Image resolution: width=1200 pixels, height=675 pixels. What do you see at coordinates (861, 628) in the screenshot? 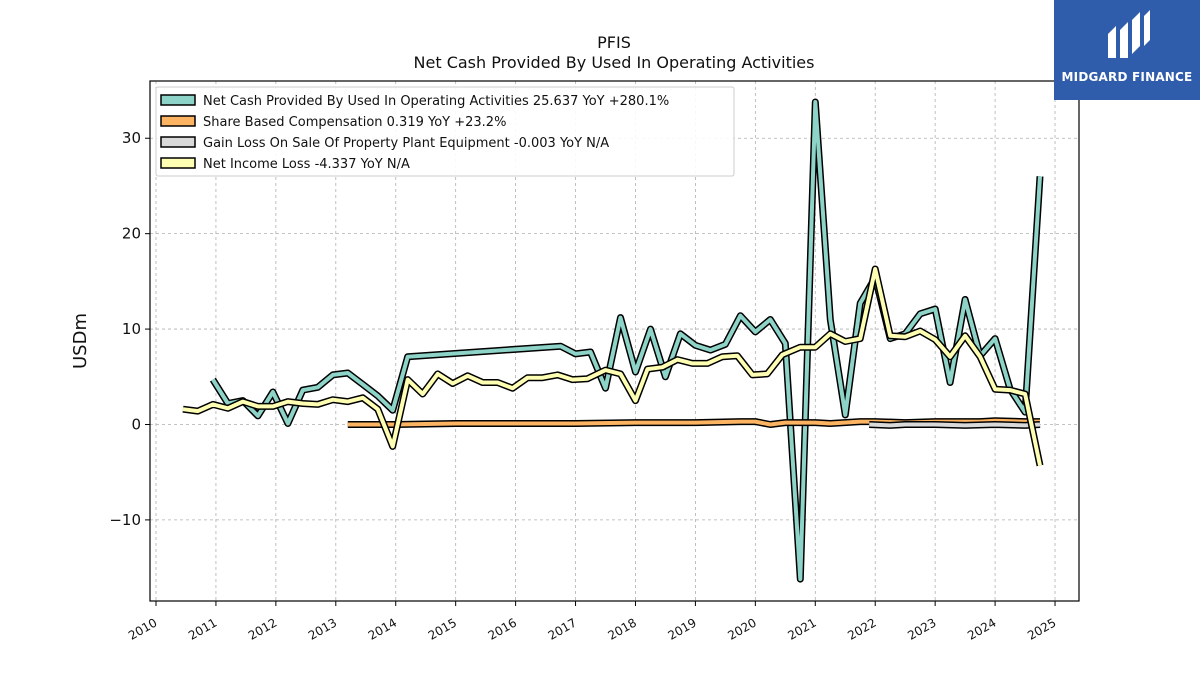
I see `x-tick-label: 2022` at bounding box center [861, 628].